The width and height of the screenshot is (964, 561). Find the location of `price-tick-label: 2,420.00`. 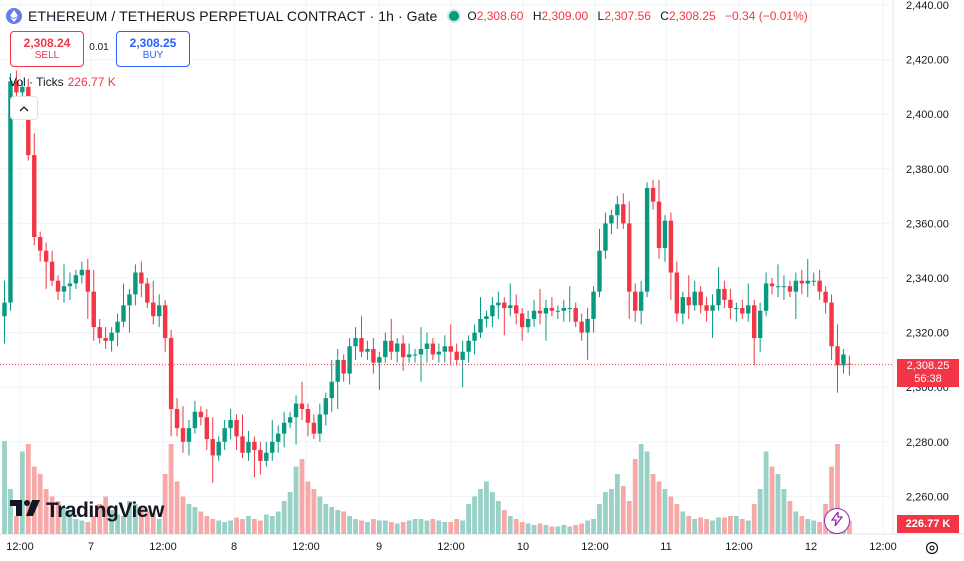

price-tick-label: 2,420.00 is located at coordinates (927, 61).